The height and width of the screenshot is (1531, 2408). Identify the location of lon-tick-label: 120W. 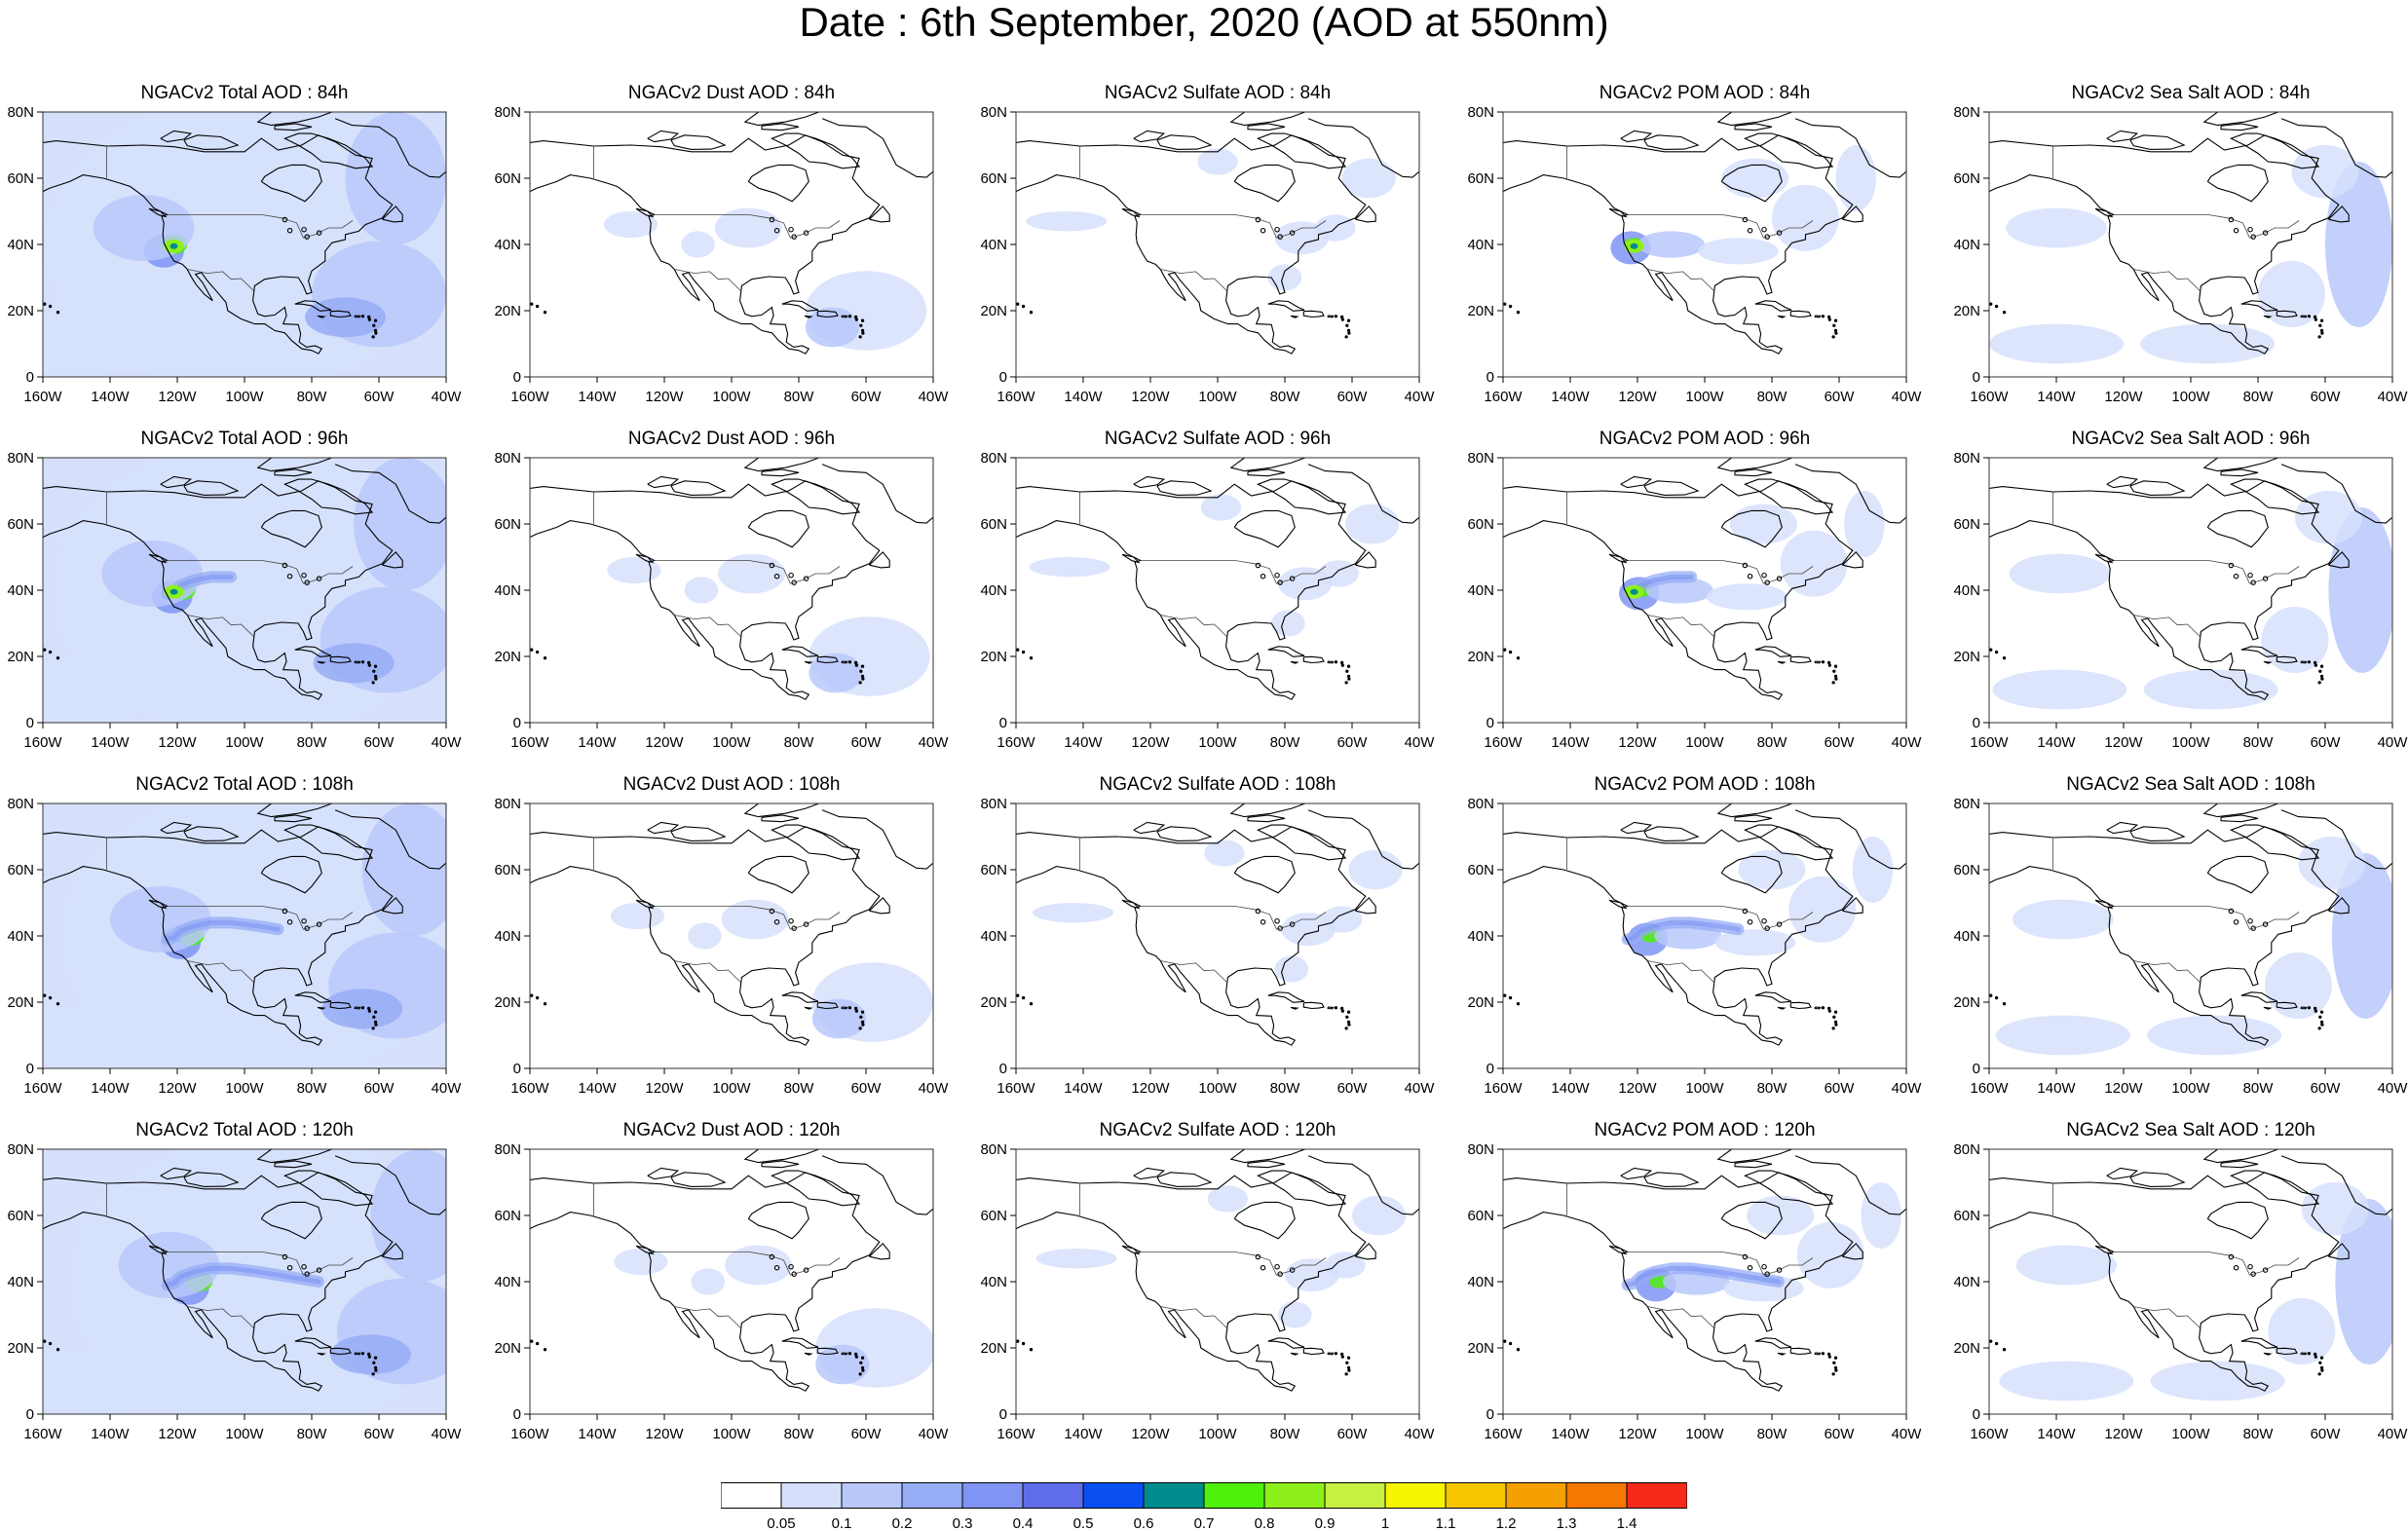
(177, 742).